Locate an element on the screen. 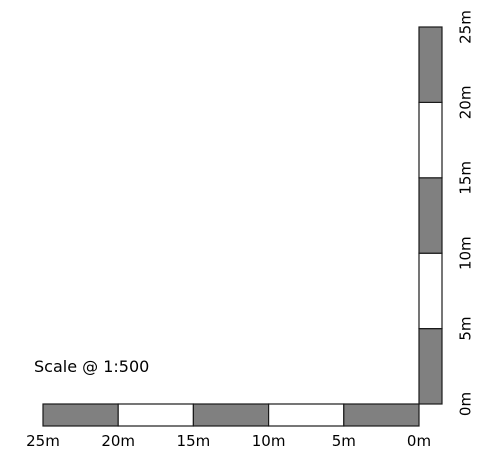 The width and height of the screenshot is (477, 461). scale-caption: Scale @ 1:500 is located at coordinates (92, 366).